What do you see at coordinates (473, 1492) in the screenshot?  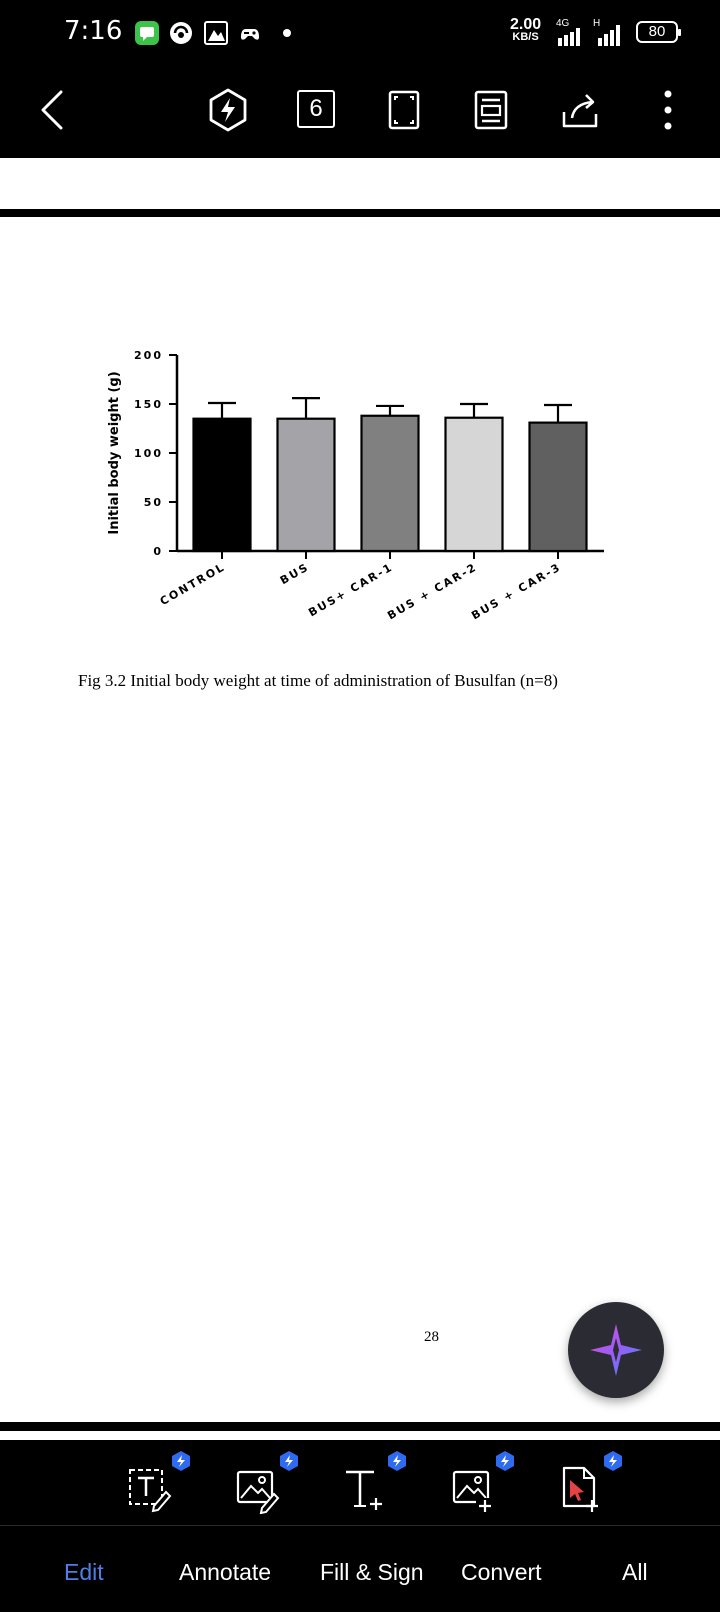 I see `add-image-icon` at bounding box center [473, 1492].